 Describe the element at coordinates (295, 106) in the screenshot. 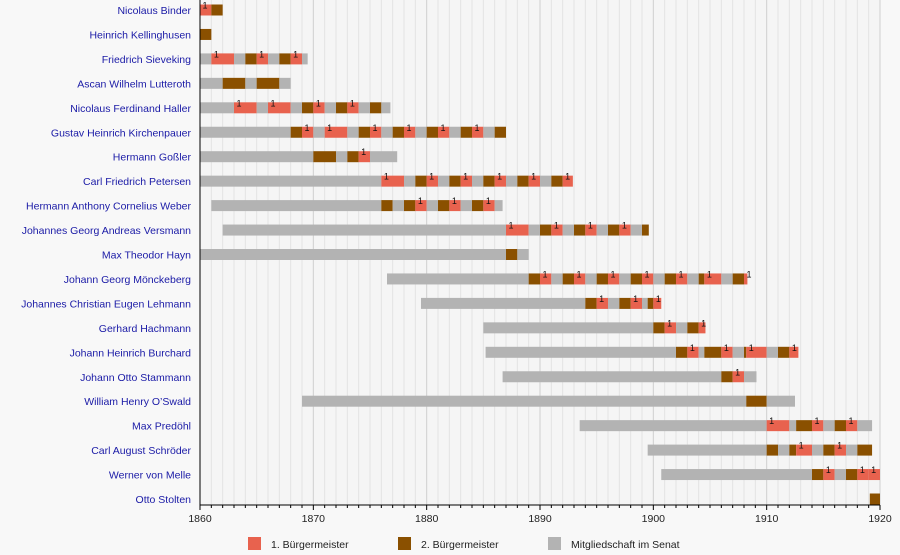

I see `row-4: 1 1 1 1` at that location.